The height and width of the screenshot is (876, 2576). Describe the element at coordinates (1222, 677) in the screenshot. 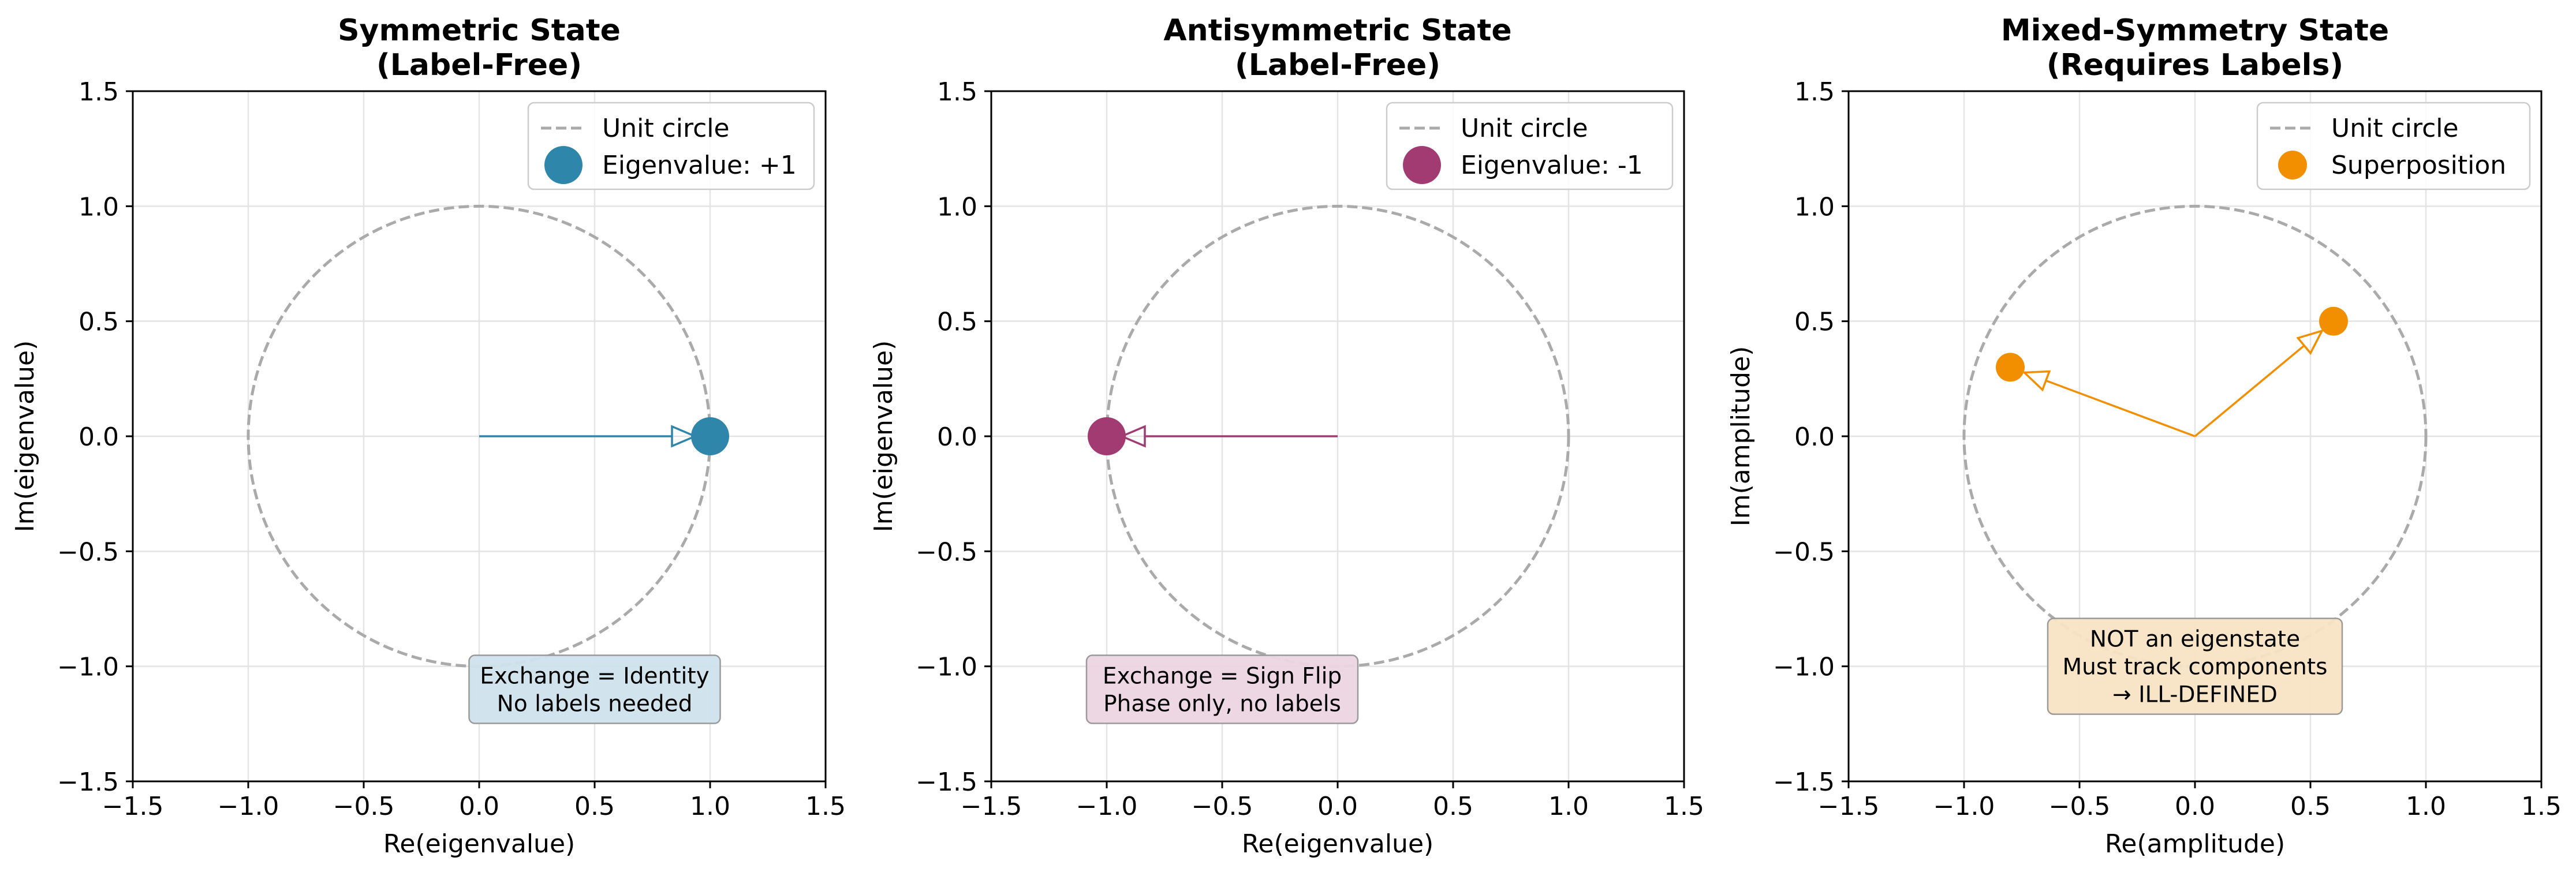

I see `annotation-text: Exchange = Sign Flip` at that location.